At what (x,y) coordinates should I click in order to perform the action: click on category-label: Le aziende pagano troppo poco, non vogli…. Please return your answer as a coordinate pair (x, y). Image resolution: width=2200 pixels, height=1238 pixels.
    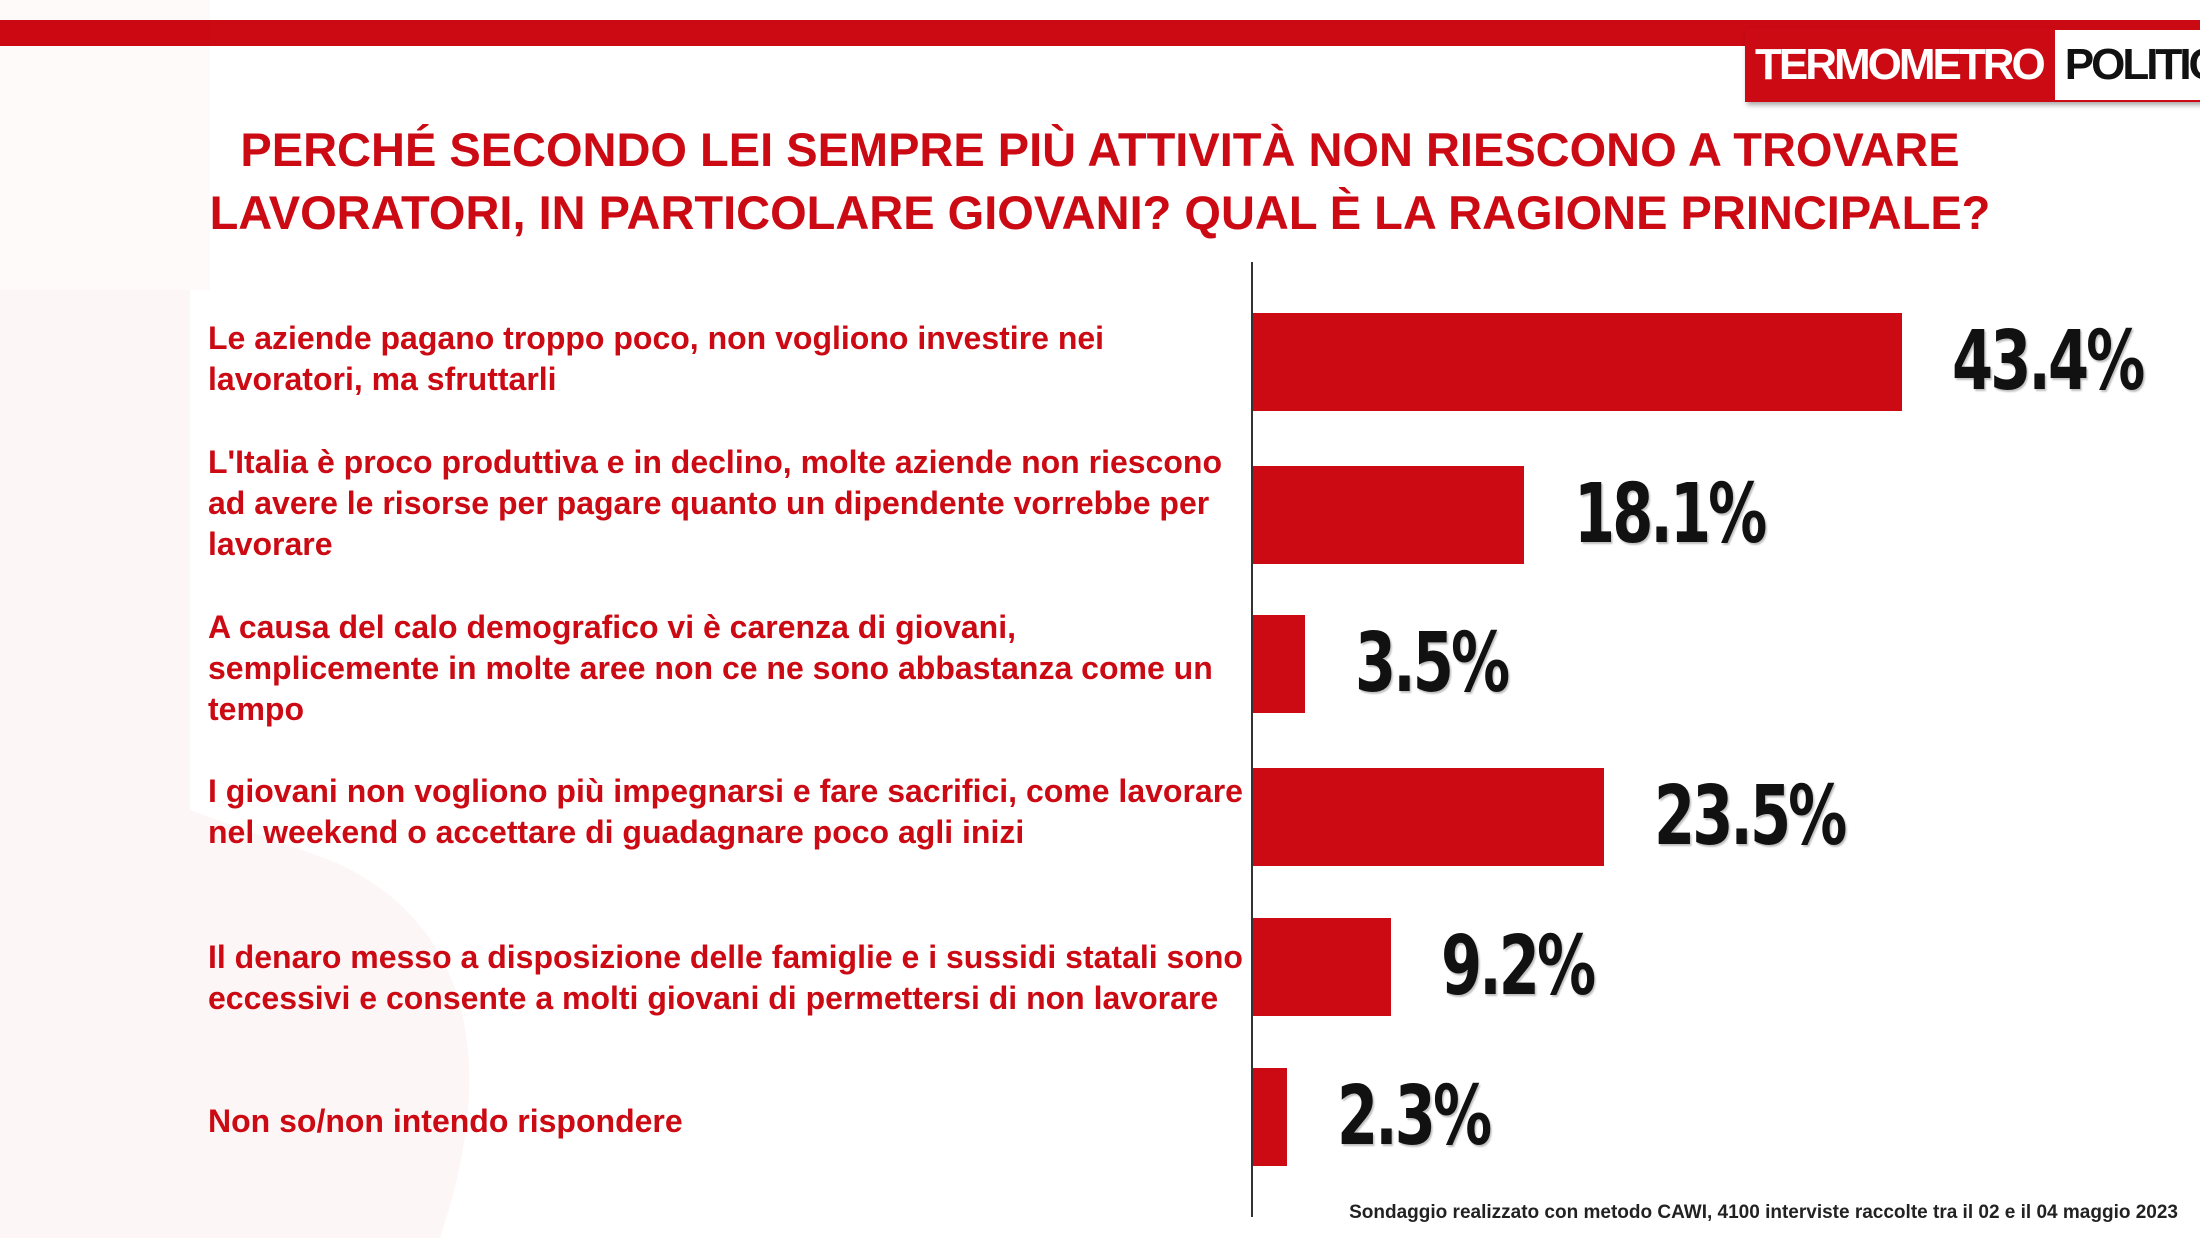
    Looking at the image, I should click on (656, 358).